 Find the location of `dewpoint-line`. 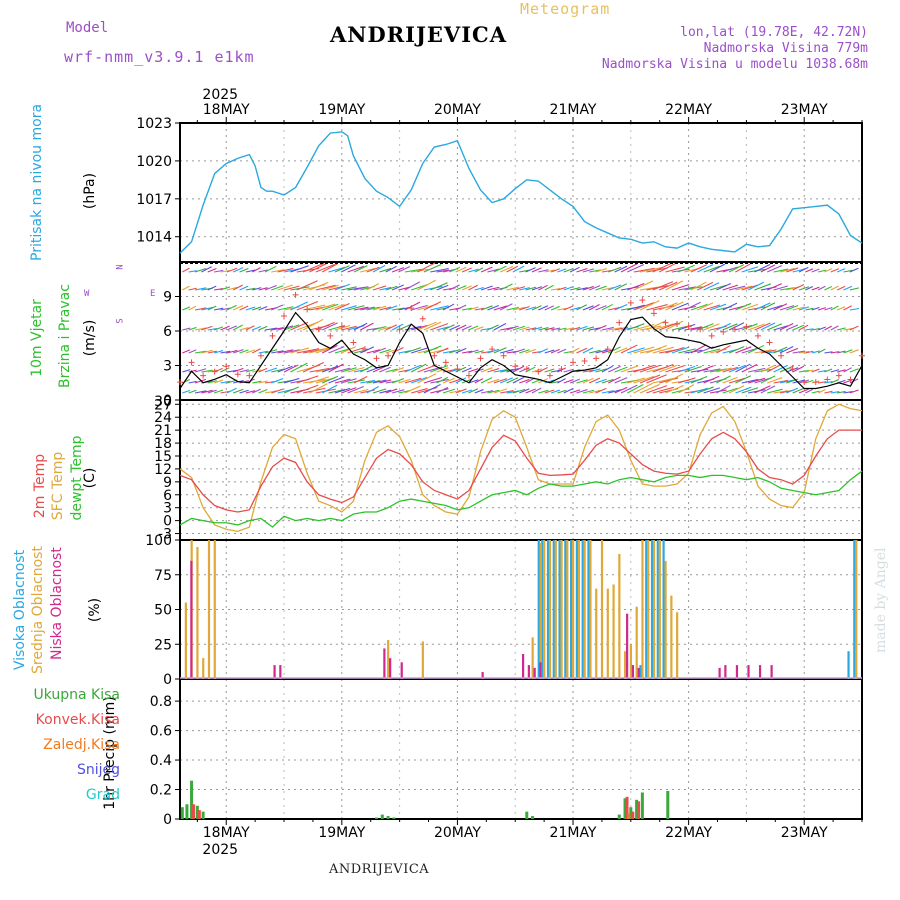

dewpoint-line is located at coordinates (521, 499).